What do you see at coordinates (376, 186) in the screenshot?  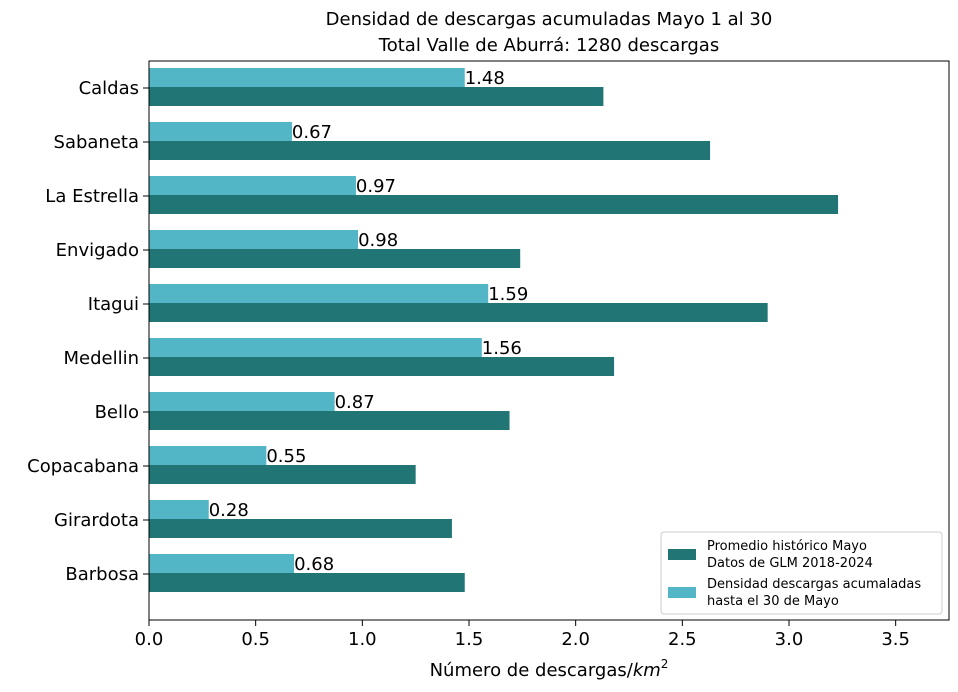 I see `bar-value-label: 0.97` at bounding box center [376, 186].